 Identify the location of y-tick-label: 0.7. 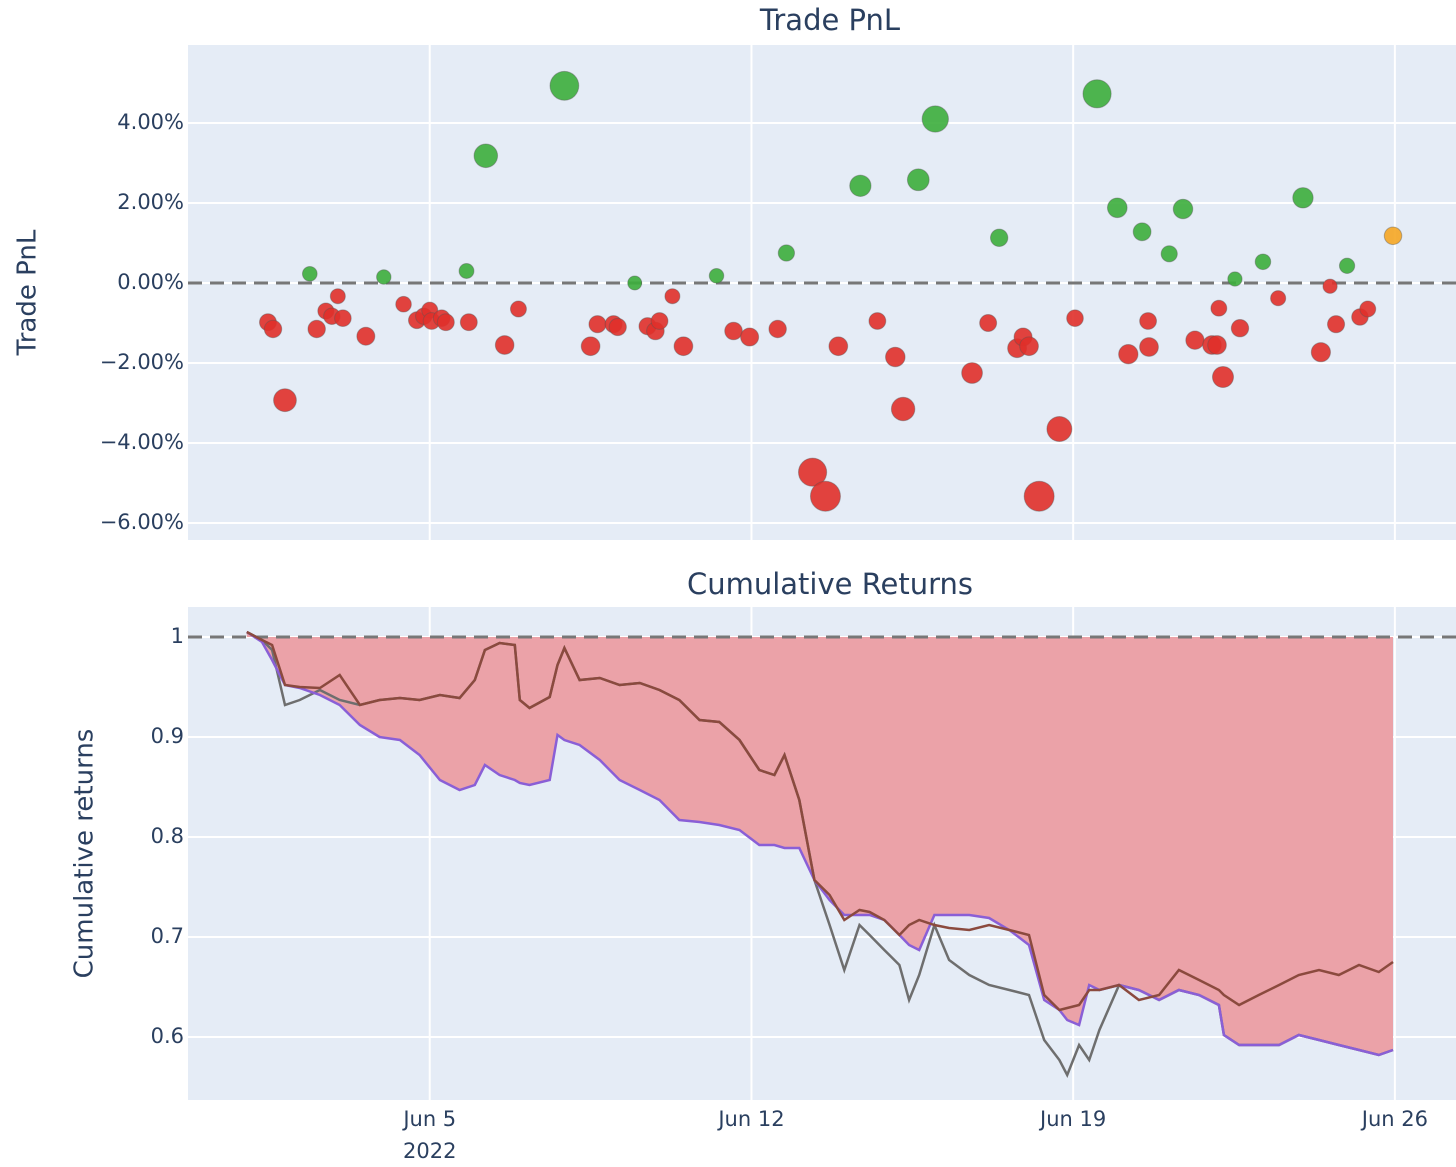
(167, 936).